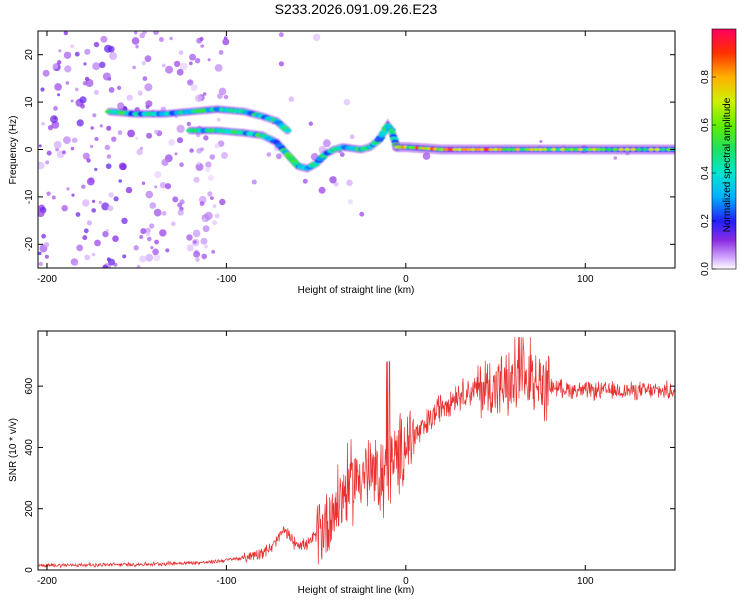 The height and width of the screenshot is (600, 750). I want to click on y-tick-label: 0, so click(29, 149).